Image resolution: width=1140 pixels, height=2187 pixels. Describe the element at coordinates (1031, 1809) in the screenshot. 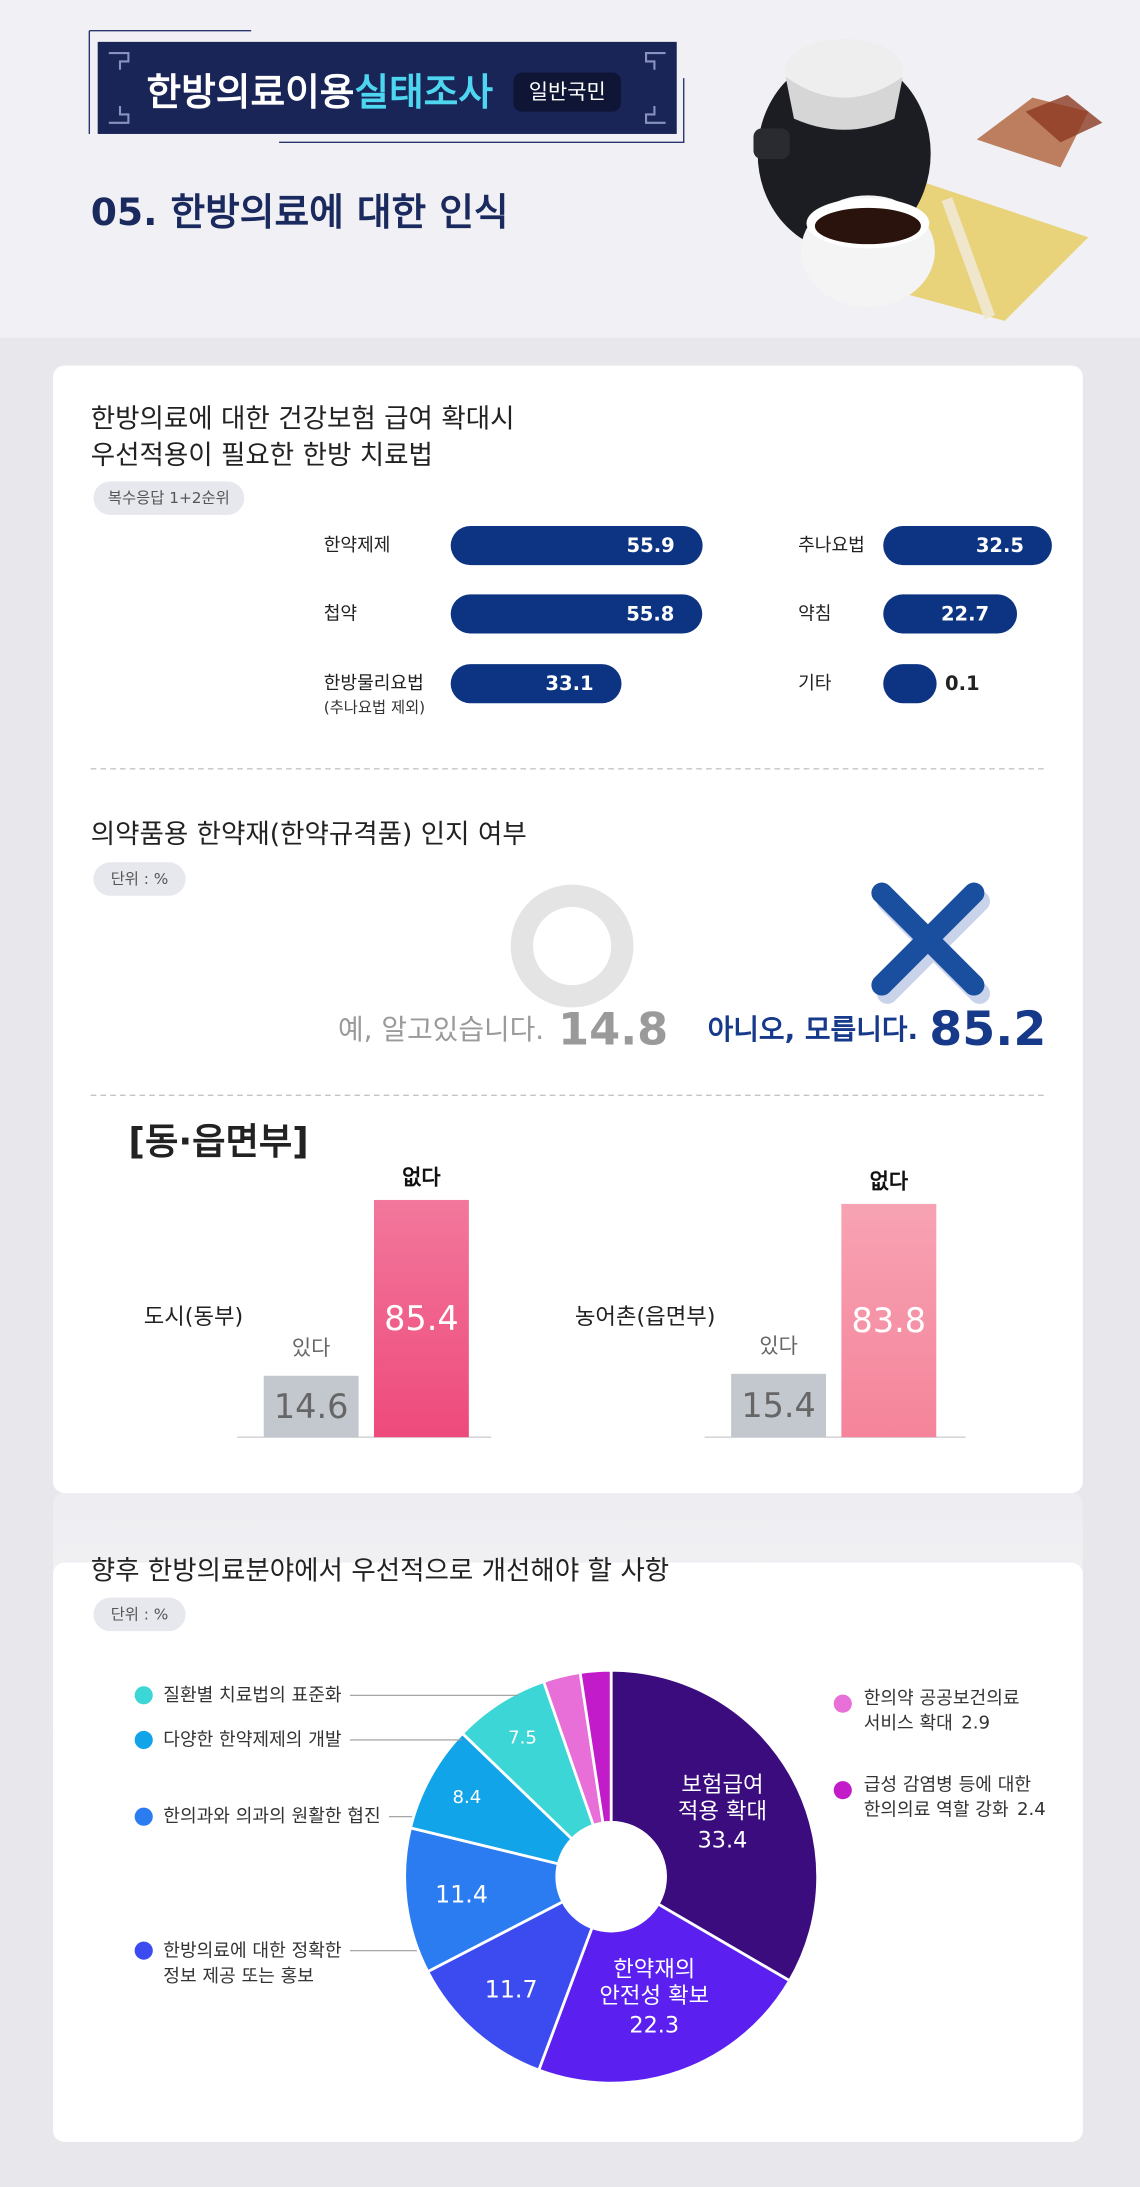

I see `legend-value: 2.4` at that location.